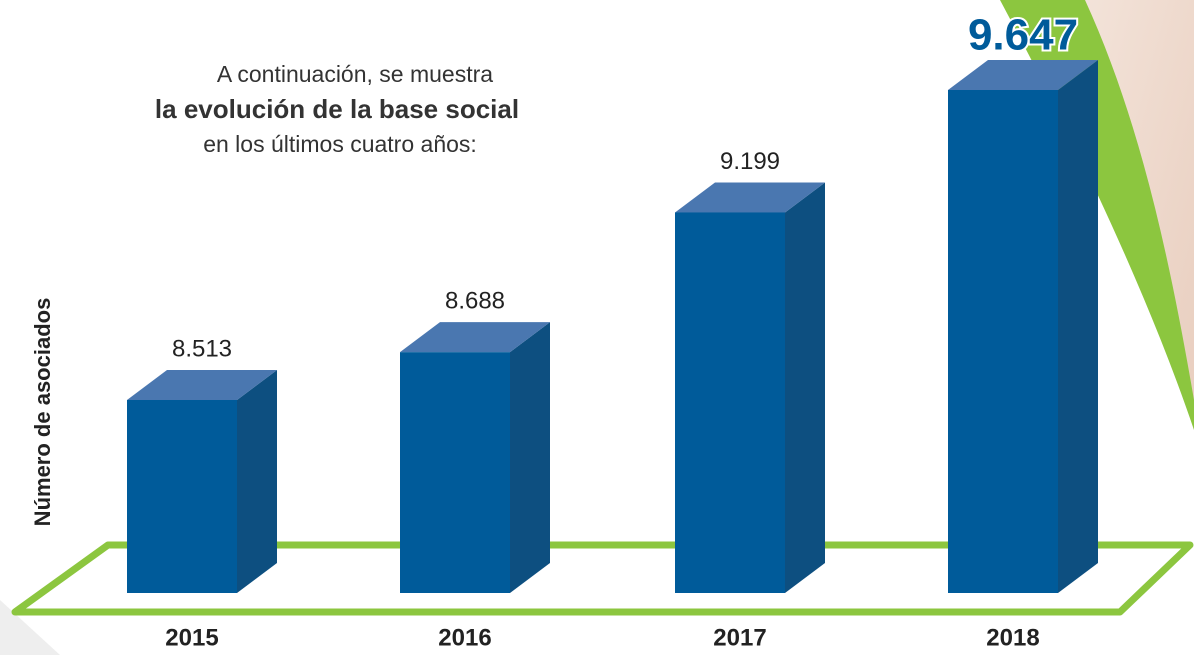  Describe the element at coordinates (42, 412) in the screenshot. I see `y-axis-label: Número de asociados` at that location.